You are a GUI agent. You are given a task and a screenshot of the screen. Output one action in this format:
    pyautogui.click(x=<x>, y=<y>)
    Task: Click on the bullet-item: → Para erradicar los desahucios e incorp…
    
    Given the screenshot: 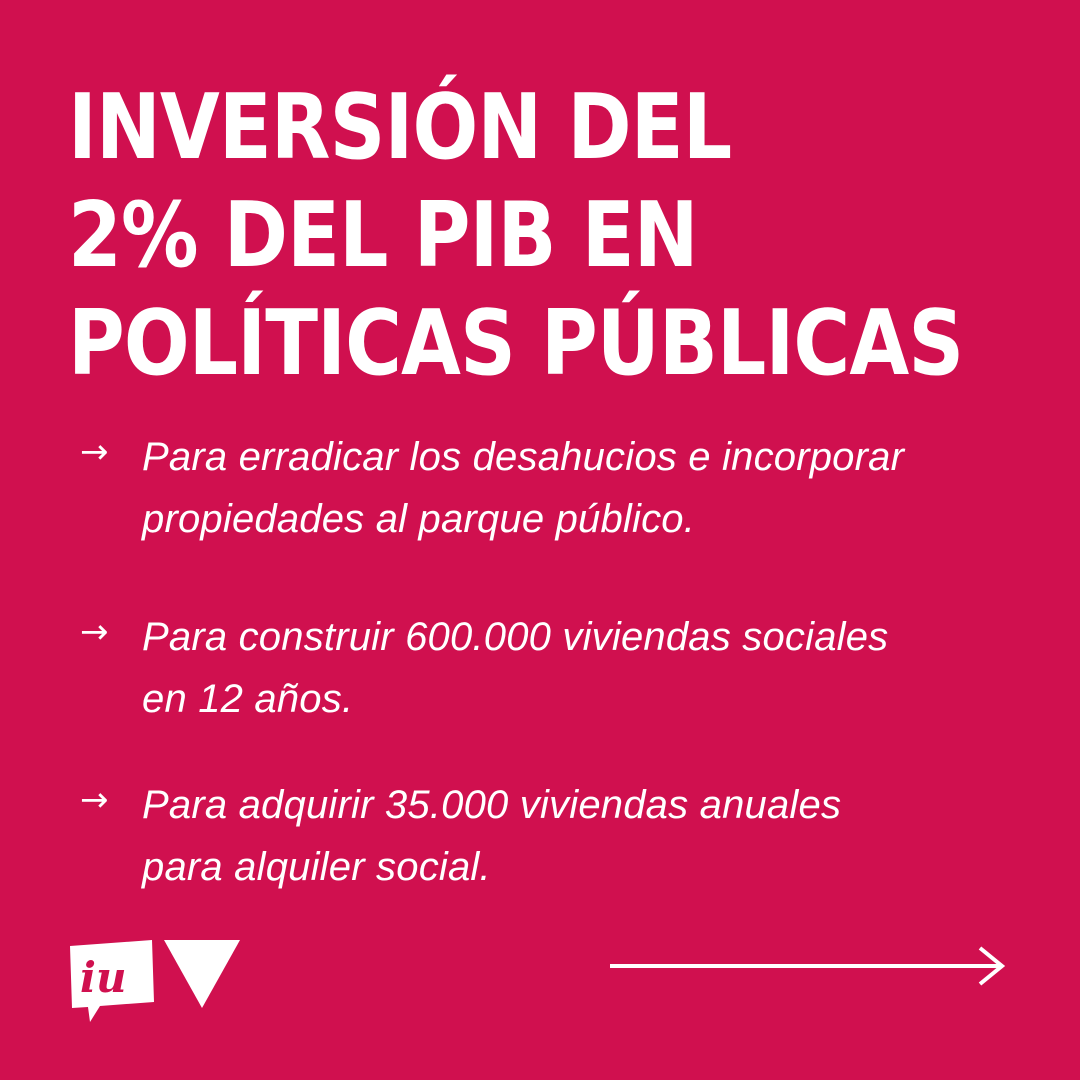 What is the action you would take?
    pyautogui.click(x=550, y=516)
    